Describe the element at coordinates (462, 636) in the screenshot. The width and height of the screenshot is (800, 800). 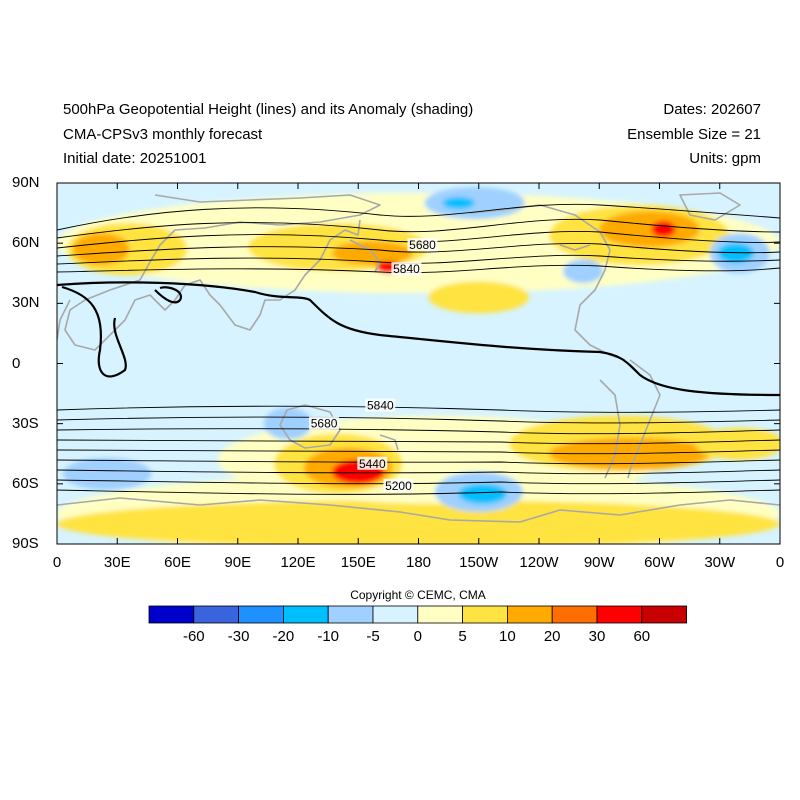
I see `legend-label-6: 5` at that location.